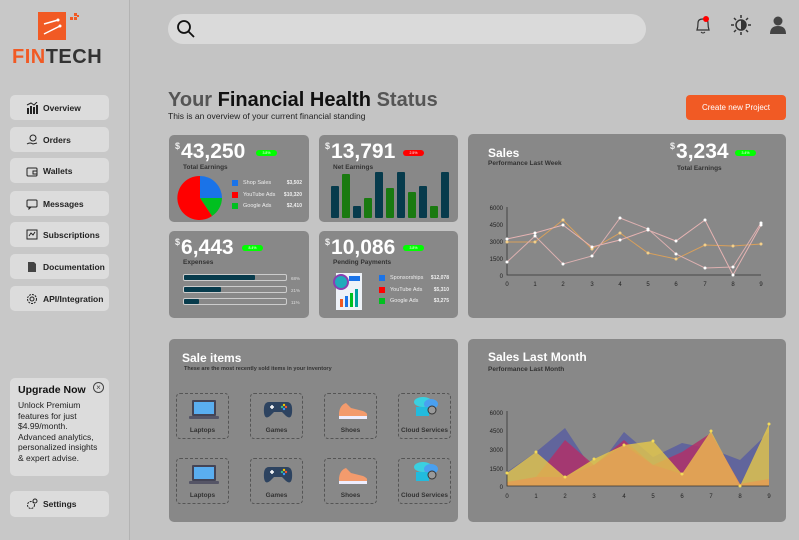  I want to click on net-earnings-card: $13,791 2.5% Net Earnings, so click(388, 178).